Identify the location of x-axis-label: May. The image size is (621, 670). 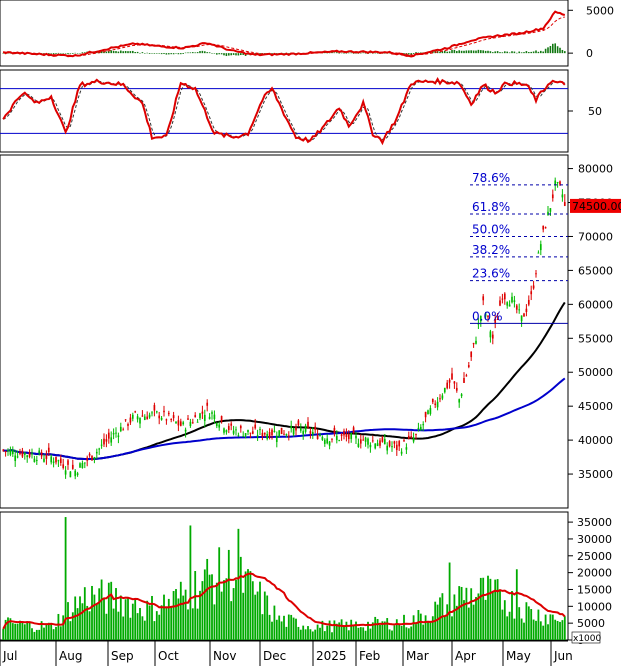
(518, 656).